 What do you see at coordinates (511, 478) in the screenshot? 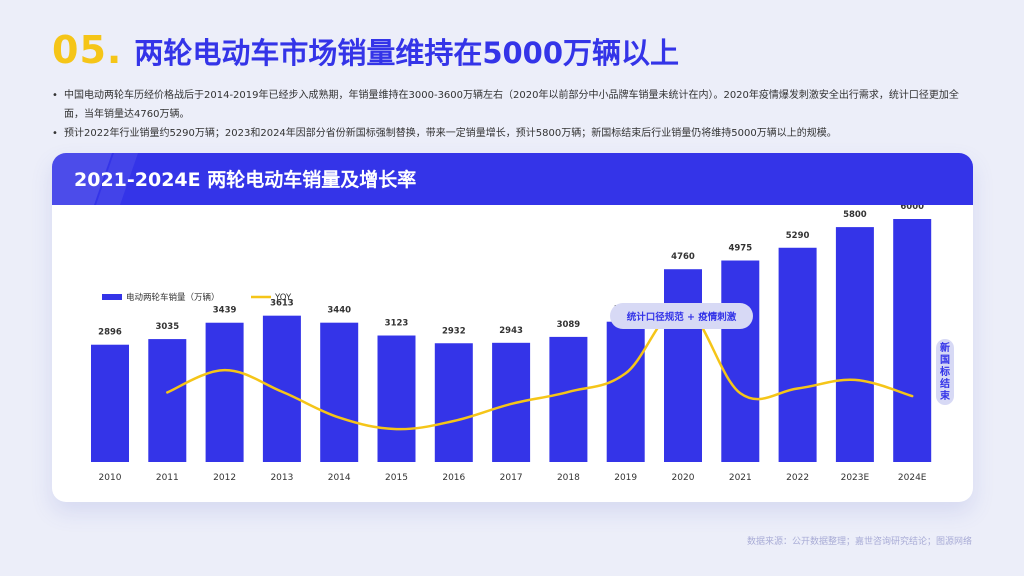
I see `x-tick-label: 2017` at bounding box center [511, 478].